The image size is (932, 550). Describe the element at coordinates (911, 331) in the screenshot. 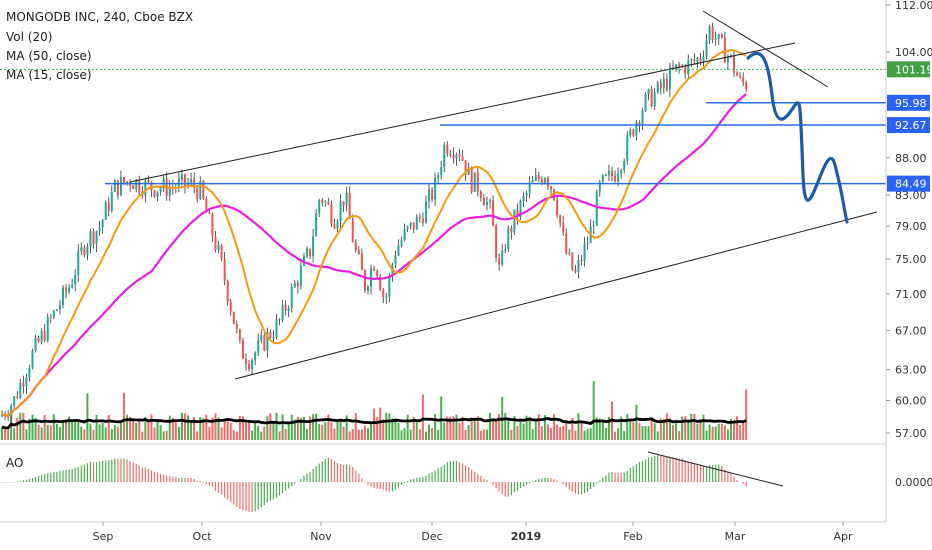

I see `price-tick-label: 67.00` at that location.